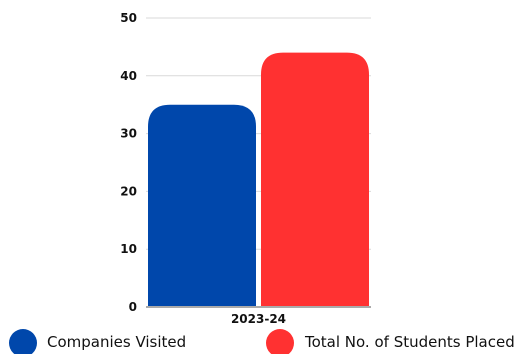 The image size is (516, 354). What do you see at coordinates (116, 342) in the screenshot?
I see `legend-label-companies-visited: Companies Visited` at bounding box center [116, 342].